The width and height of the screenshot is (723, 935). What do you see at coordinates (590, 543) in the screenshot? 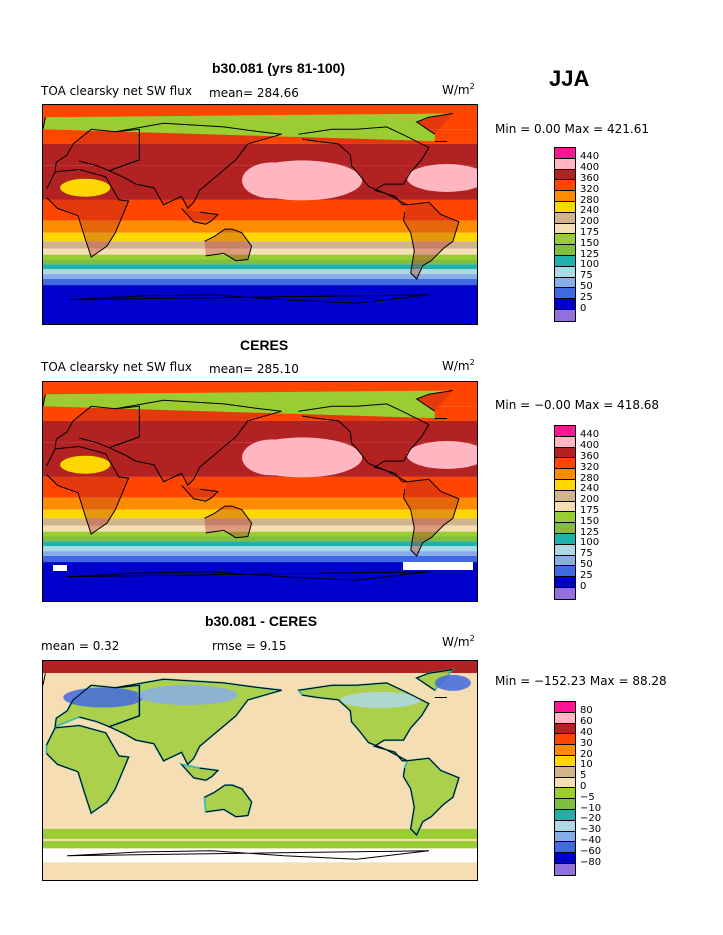
I see `colorbar-tick-label: 100` at bounding box center [590, 543].